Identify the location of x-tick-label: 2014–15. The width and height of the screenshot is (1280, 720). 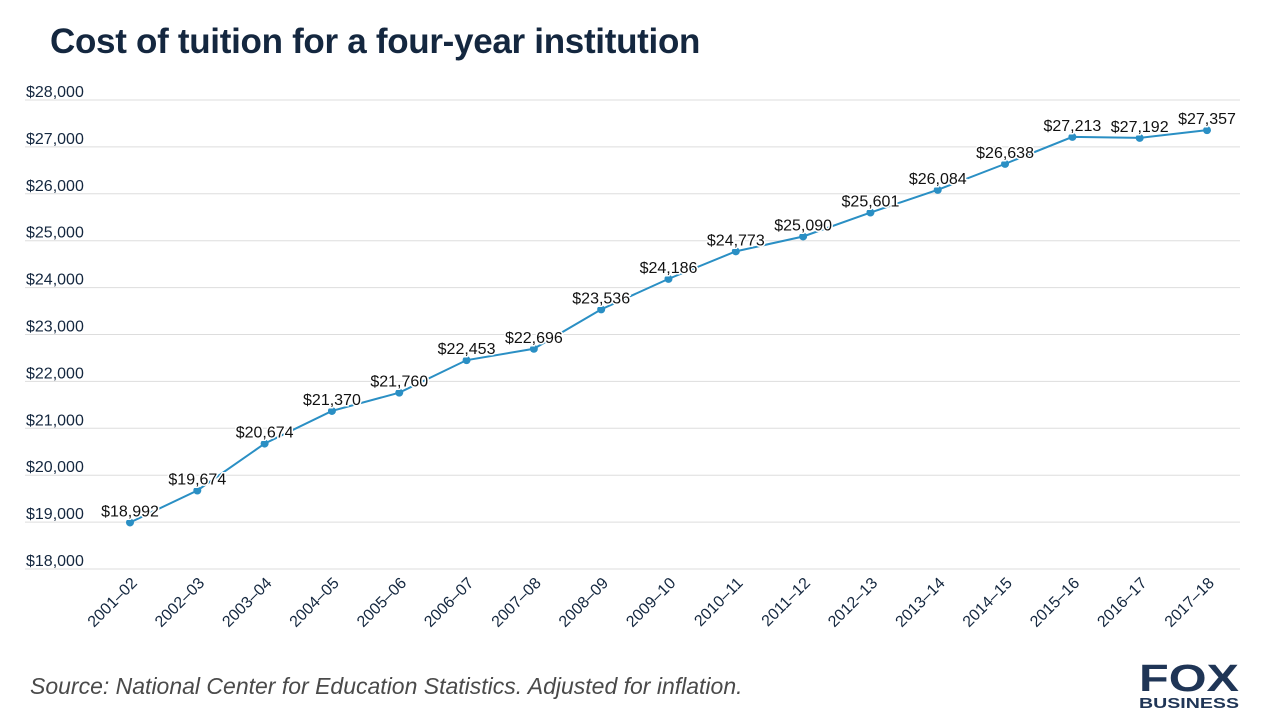
(988, 603).